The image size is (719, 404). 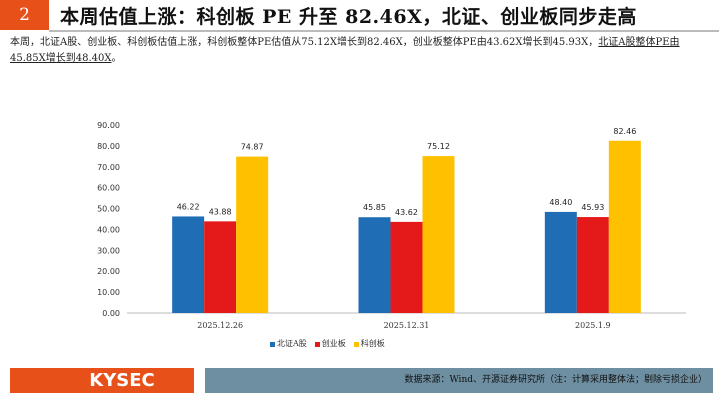 What do you see at coordinates (333, 343) in the screenshot?
I see `legend-label: 创业板` at bounding box center [333, 343].